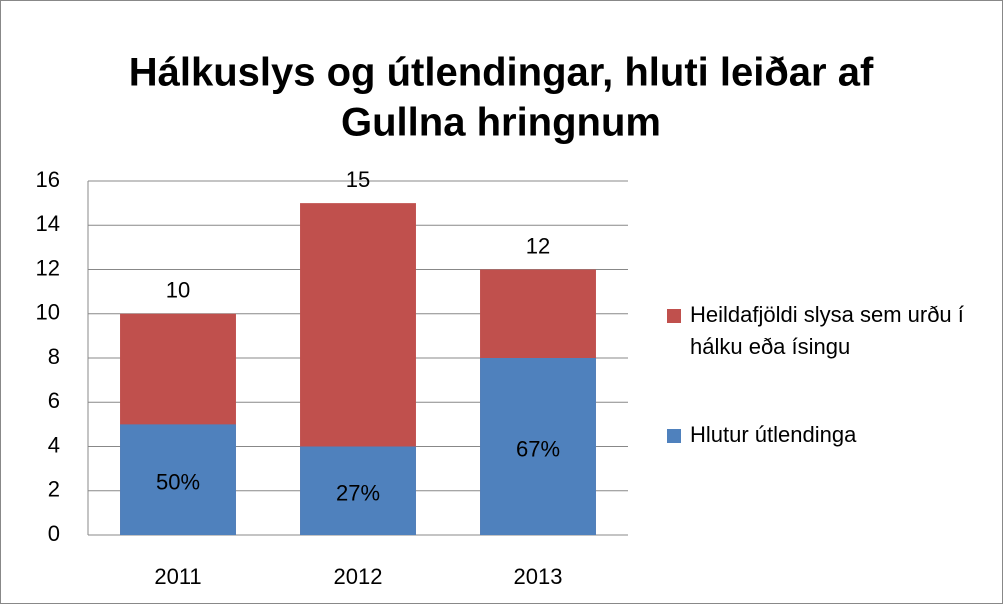  I want to click on y-tick-label: 2, so click(54, 489).